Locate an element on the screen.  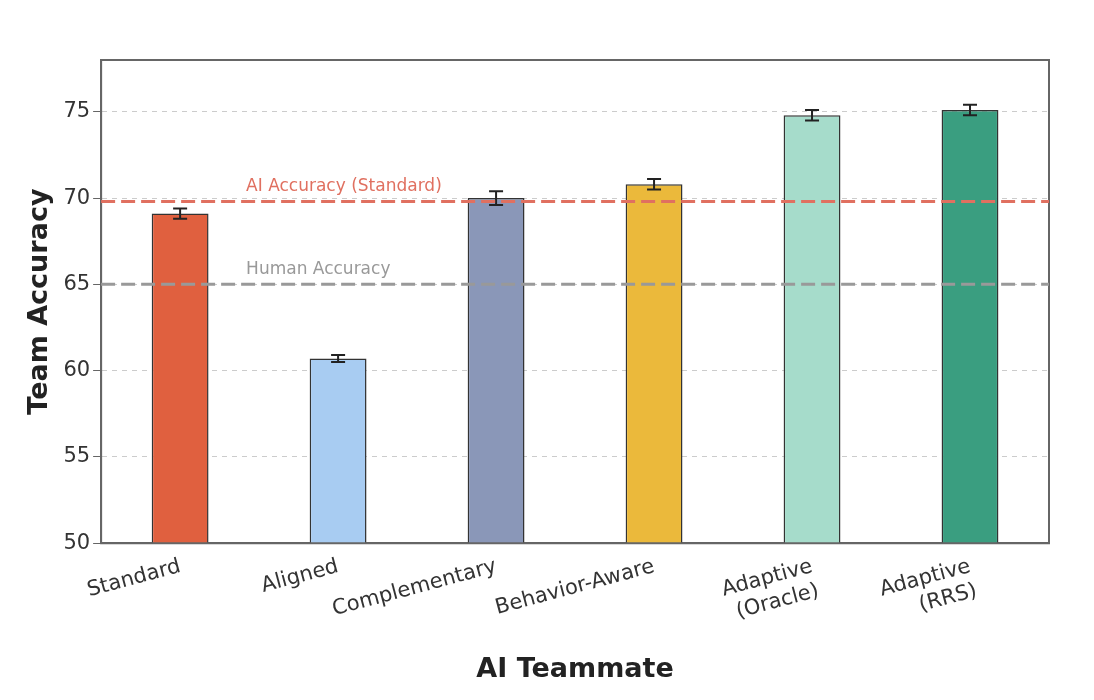
x-tick-label: Adaptive (RRS) is located at coordinates (928, 585).